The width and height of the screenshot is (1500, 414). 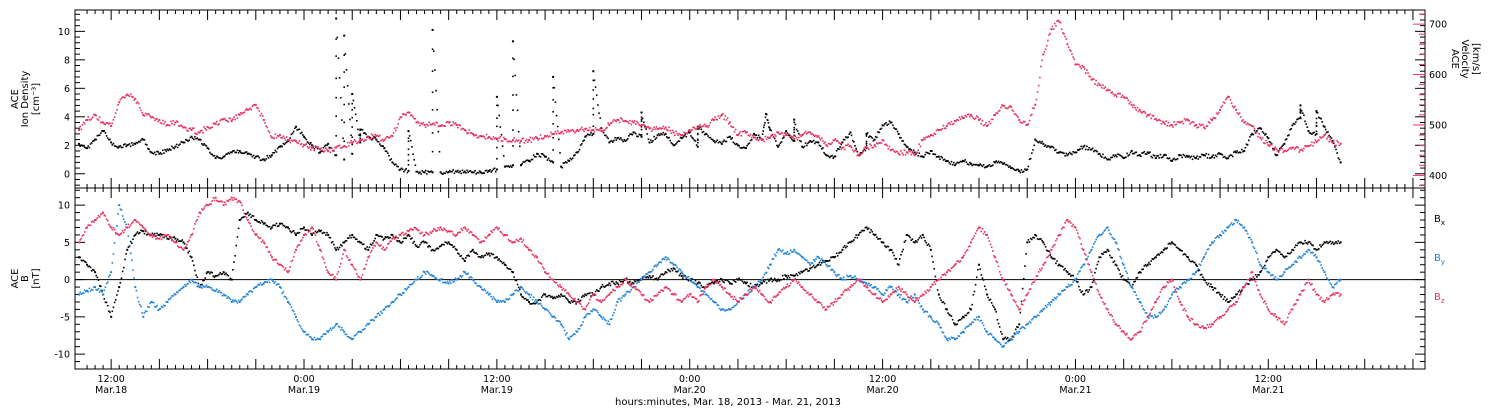 What do you see at coordinates (1438, 176) in the screenshot?
I see `y-tick-label-right: 400` at bounding box center [1438, 176].